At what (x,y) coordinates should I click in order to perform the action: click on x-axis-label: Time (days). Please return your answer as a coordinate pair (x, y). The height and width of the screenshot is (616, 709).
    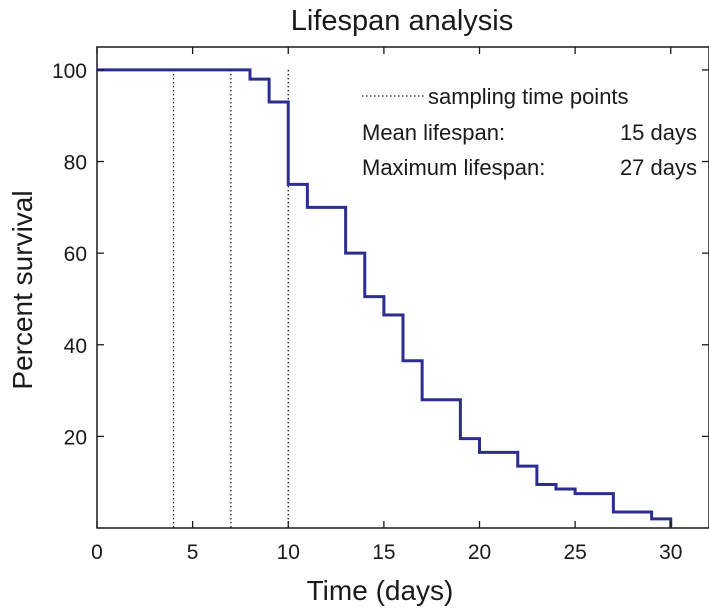
    Looking at the image, I should click on (380, 590).